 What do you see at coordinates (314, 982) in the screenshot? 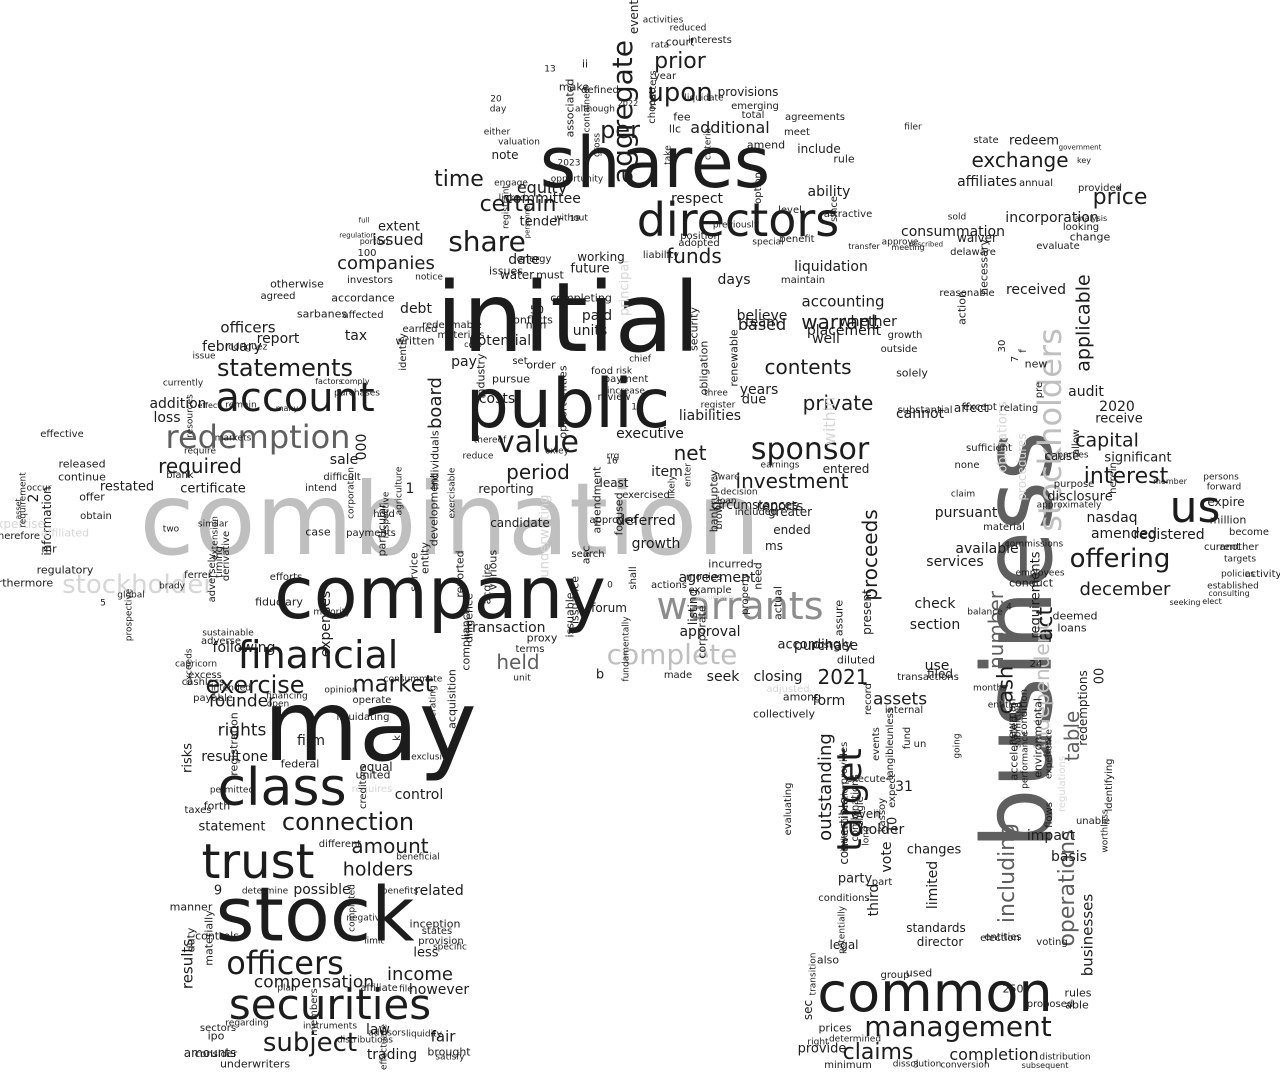
I see `cloud-word: compensation` at bounding box center [314, 982].